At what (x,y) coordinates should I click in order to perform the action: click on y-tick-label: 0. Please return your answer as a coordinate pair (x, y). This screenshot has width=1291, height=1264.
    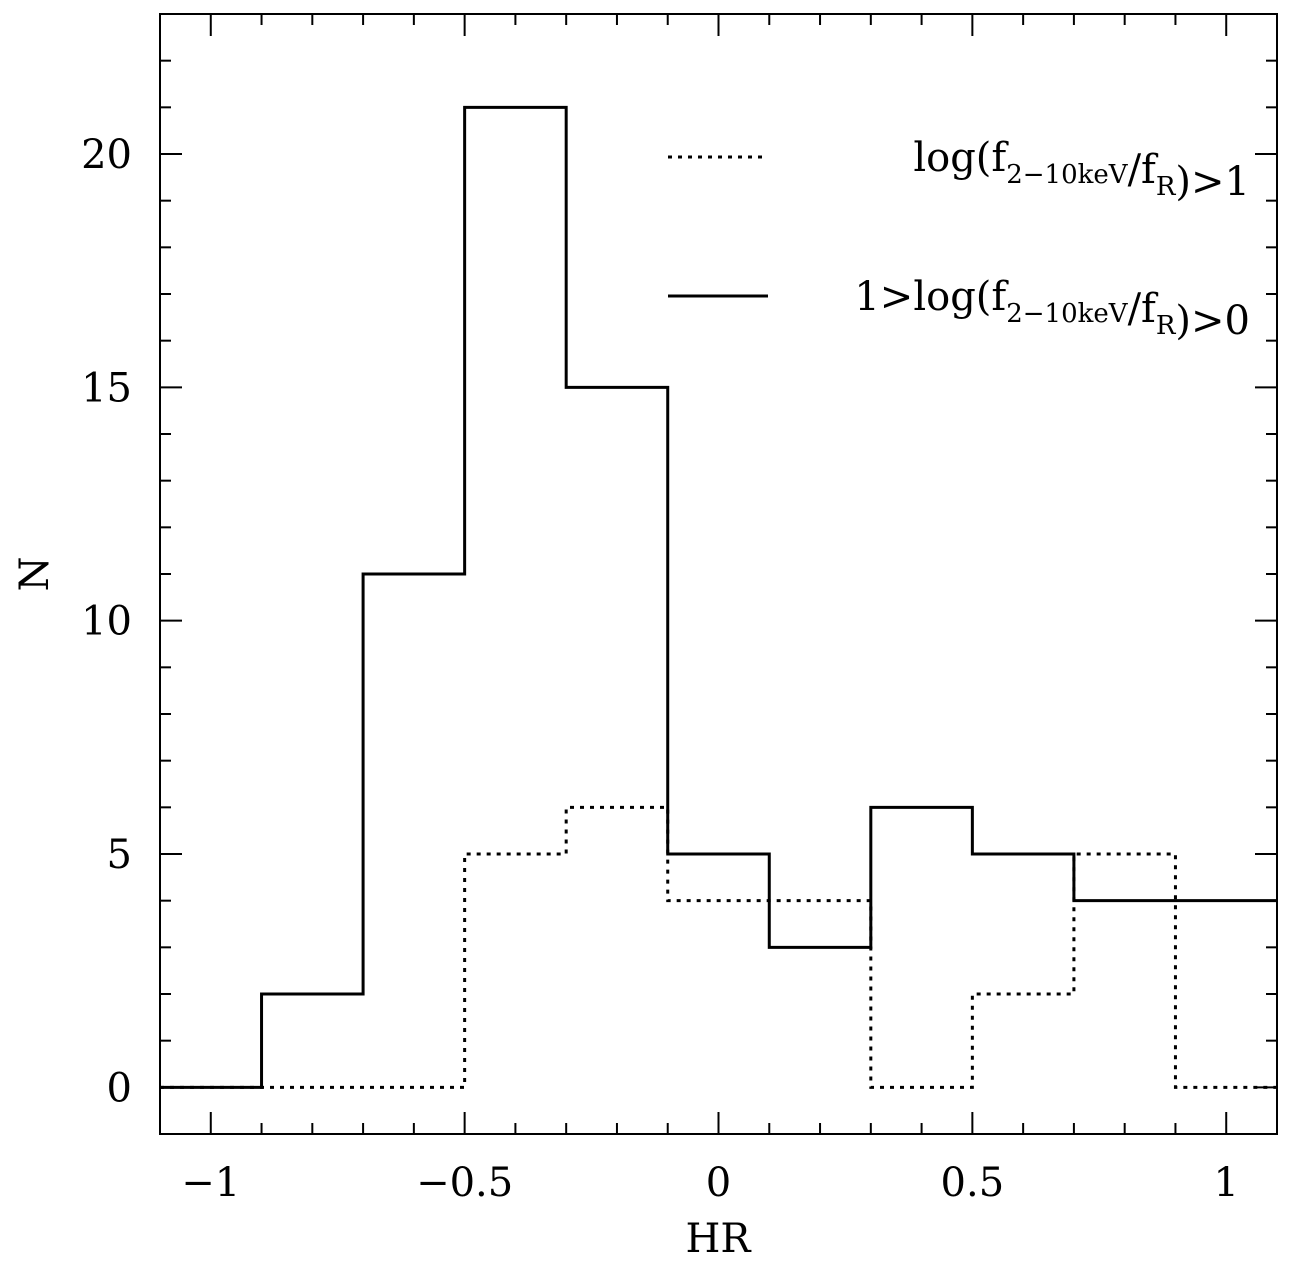
    Looking at the image, I should click on (119, 1088).